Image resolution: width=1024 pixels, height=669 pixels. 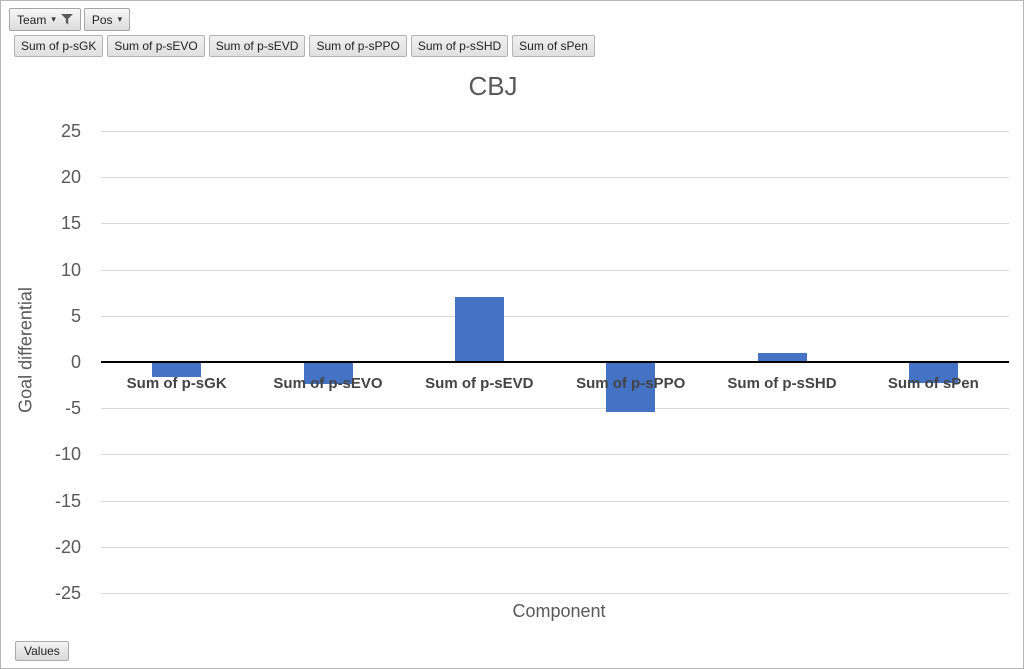 I want to click on zero-axis-line, so click(x=555, y=362).